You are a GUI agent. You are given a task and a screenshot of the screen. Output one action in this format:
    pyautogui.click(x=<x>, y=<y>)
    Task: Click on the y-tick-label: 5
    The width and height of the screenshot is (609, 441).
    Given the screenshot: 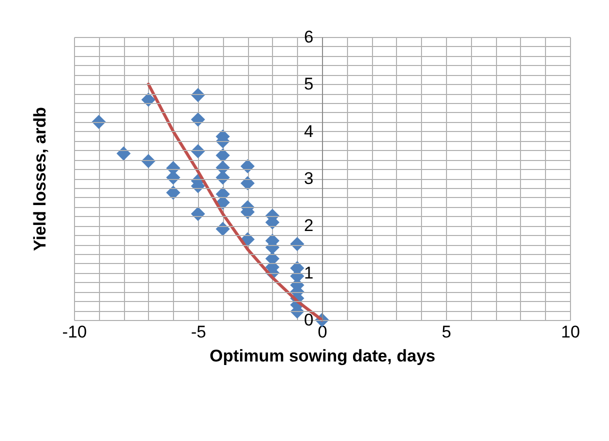 What is the action you would take?
    pyautogui.click(x=309, y=84)
    